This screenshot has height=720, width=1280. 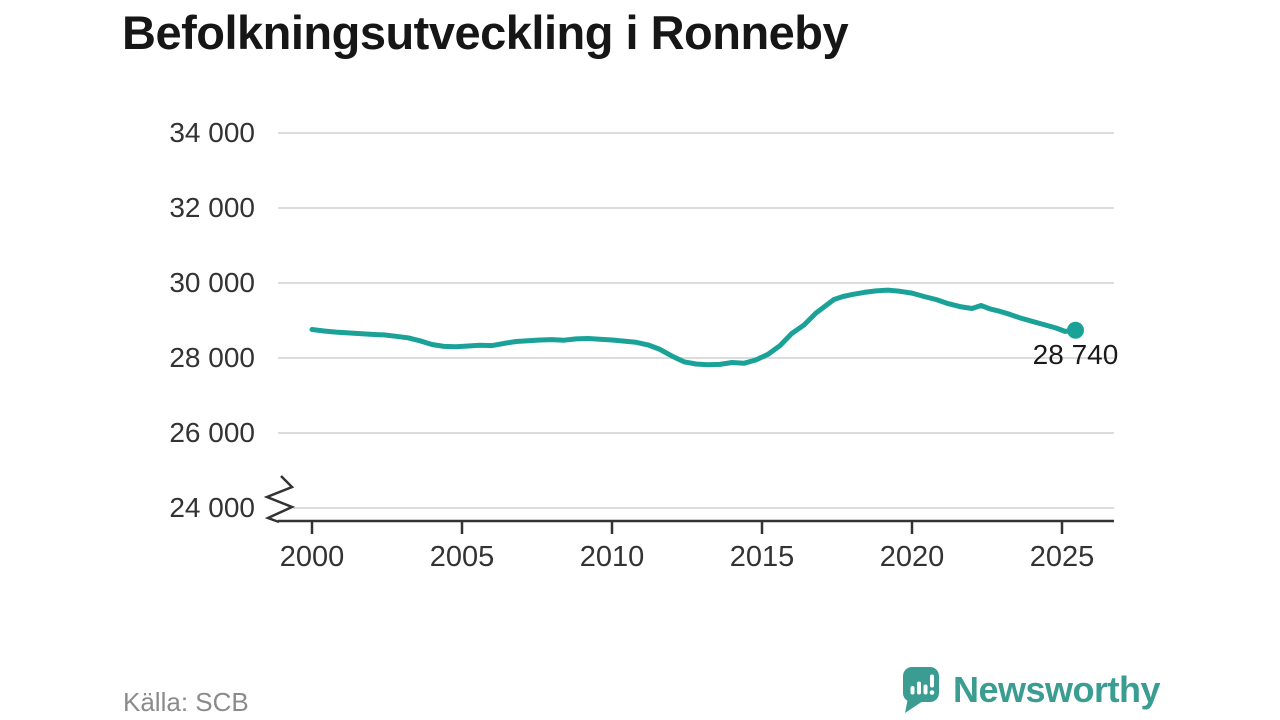 I want to click on last-point-marker, so click(x=1075, y=330).